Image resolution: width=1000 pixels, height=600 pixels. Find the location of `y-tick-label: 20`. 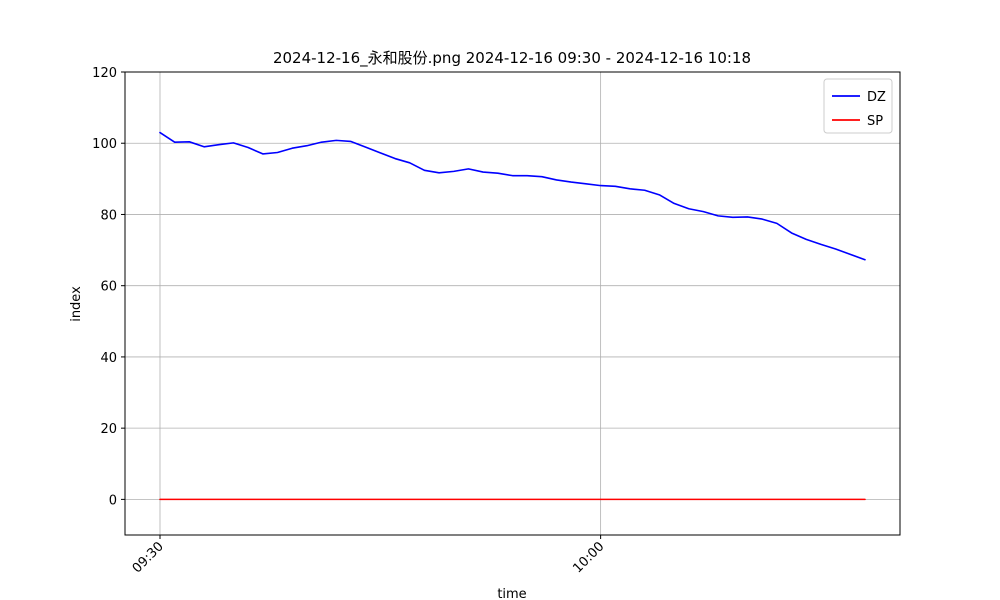

y-tick-label: 20 is located at coordinates (108, 429).